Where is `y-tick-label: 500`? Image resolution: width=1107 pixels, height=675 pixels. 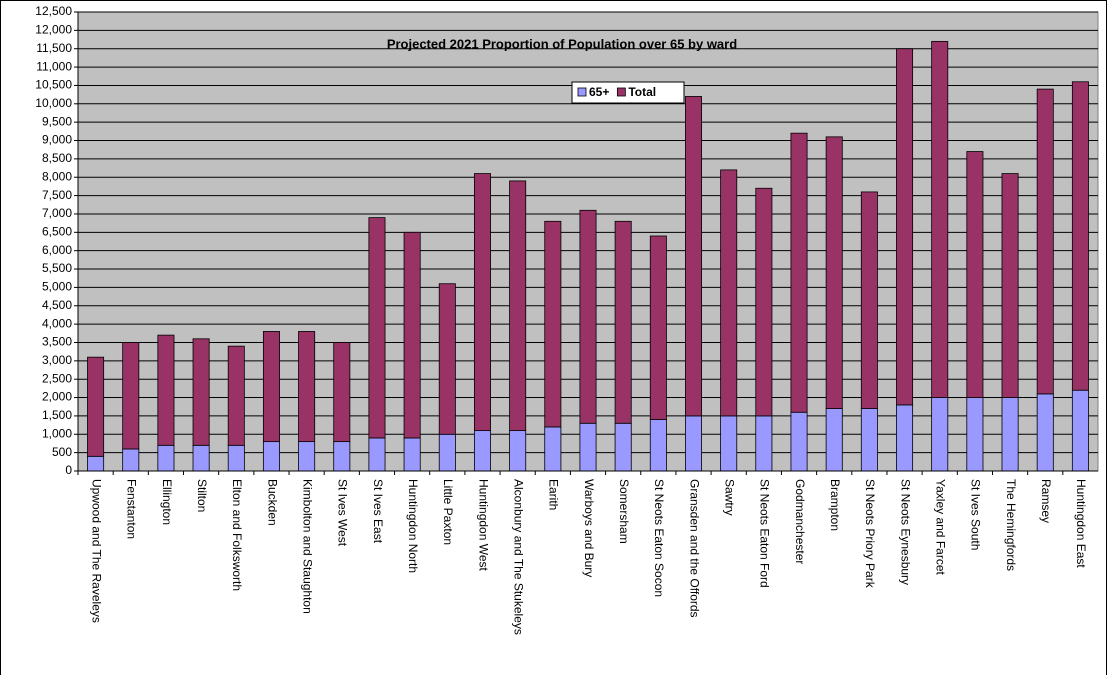 y-tick-label: 500 is located at coordinates (62, 452).